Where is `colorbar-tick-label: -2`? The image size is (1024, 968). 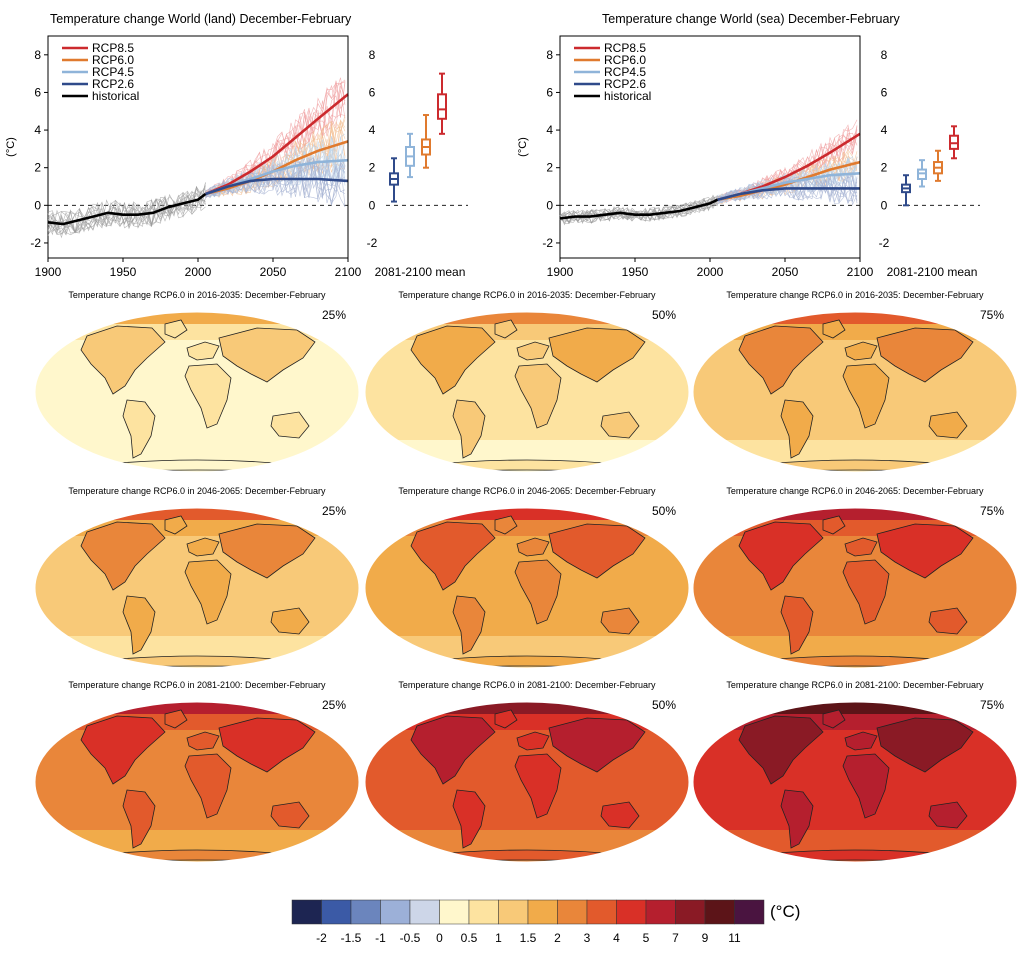
colorbar-tick-label: -2 is located at coordinates (321, 938).